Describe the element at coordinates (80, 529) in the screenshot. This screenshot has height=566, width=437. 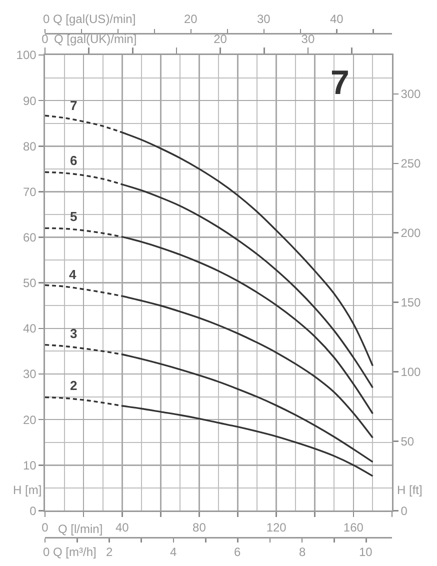
I see `x-axis-title: Q [l/min]` at that location.